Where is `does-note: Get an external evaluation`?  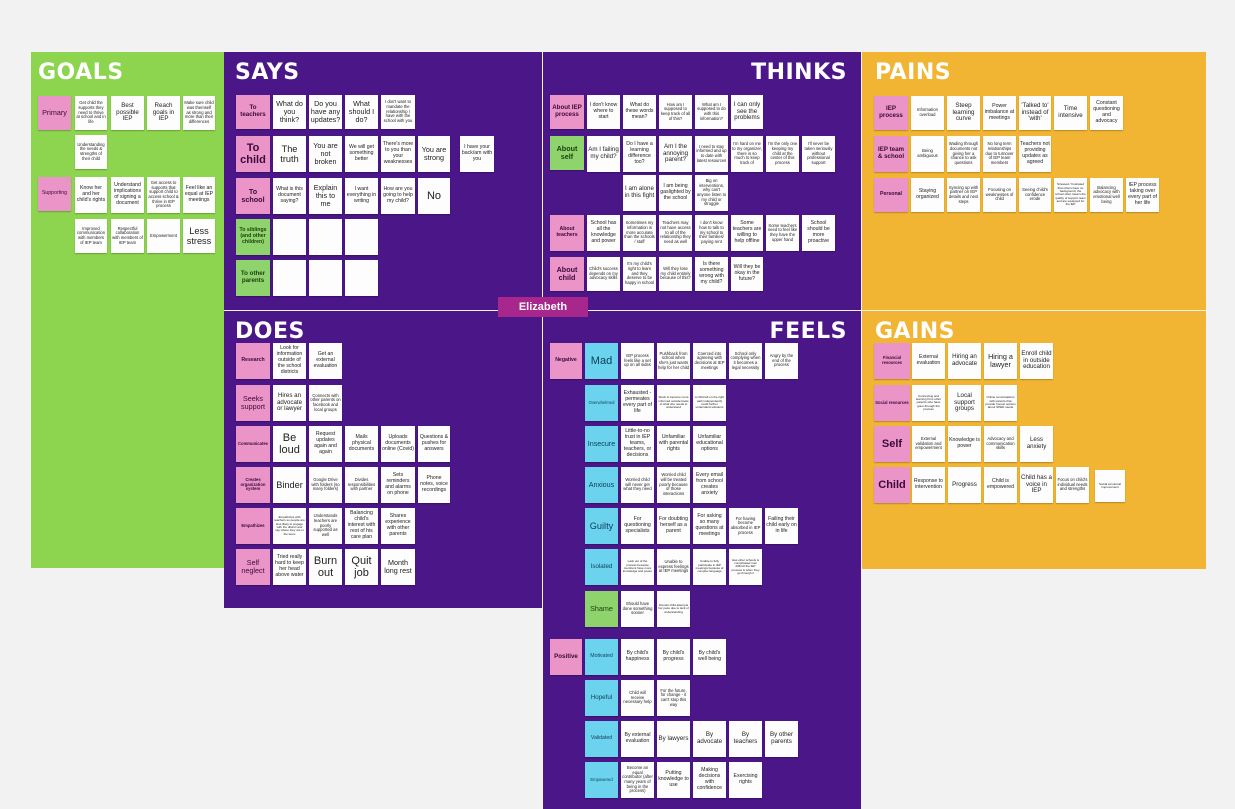 does-note: Get an external evaluation is located at coordinates (325, 361).